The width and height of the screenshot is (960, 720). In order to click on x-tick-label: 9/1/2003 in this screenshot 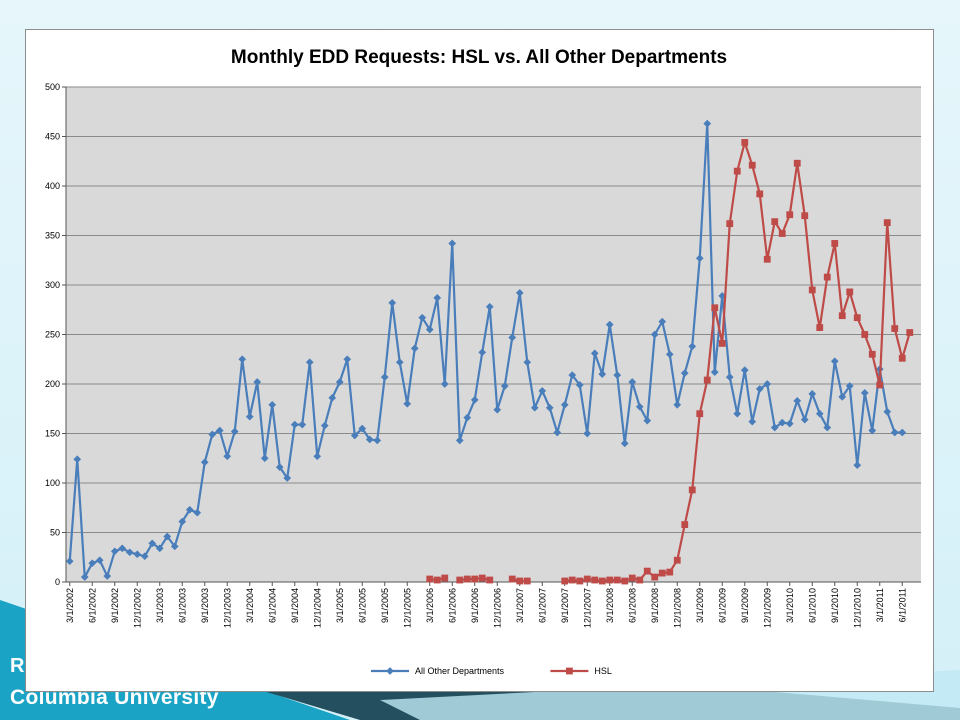, I will do `click(205, 605)`.